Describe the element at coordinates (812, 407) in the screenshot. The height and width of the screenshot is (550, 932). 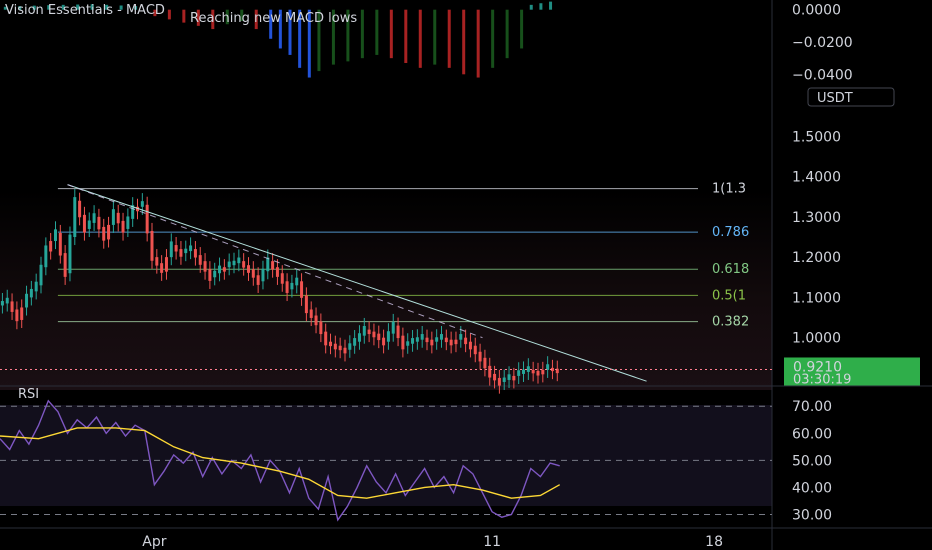
I see `rsi-tick-label: 70.00` at that location.